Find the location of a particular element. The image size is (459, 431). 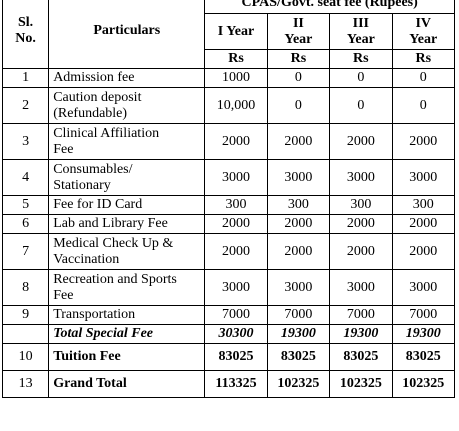

particulars-line-2: Vaccination is located at coordinates (86, 259).